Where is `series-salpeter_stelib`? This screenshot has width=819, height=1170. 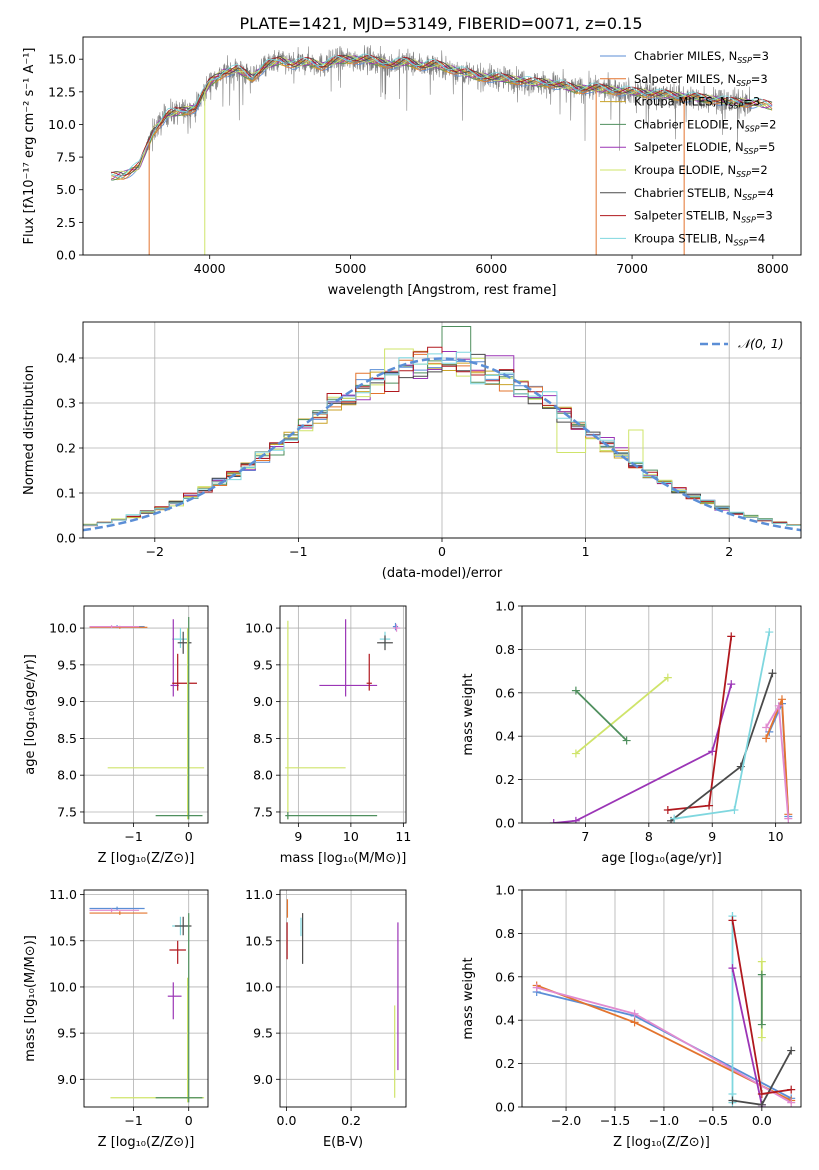
series-salpeter_stelib is located at coordinates (699, 723).